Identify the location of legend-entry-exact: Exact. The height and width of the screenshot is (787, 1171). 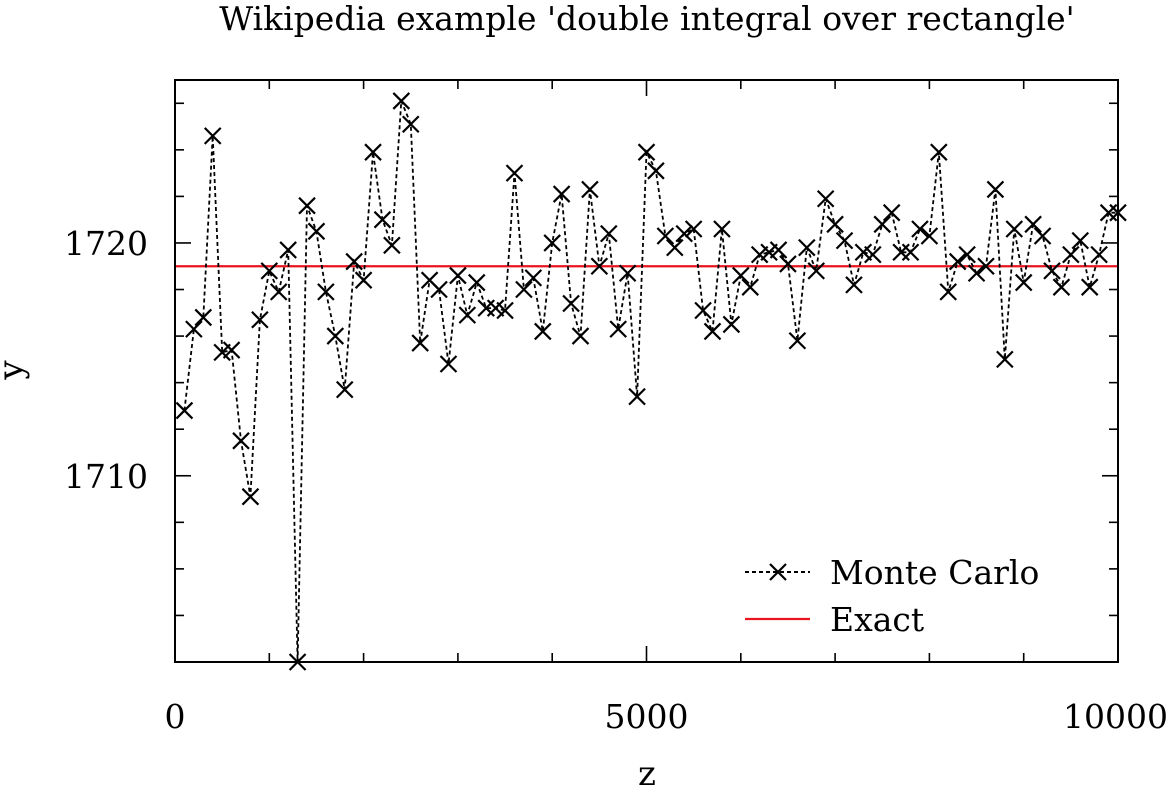
(834, 619).